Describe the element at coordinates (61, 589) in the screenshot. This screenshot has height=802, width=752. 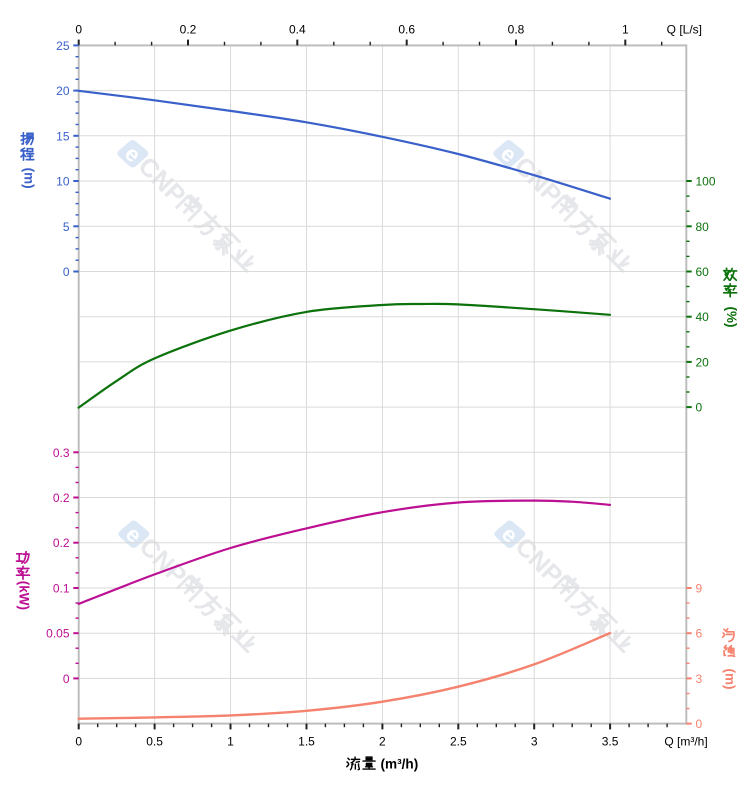
I see `svg-text: 0.1` at that location.